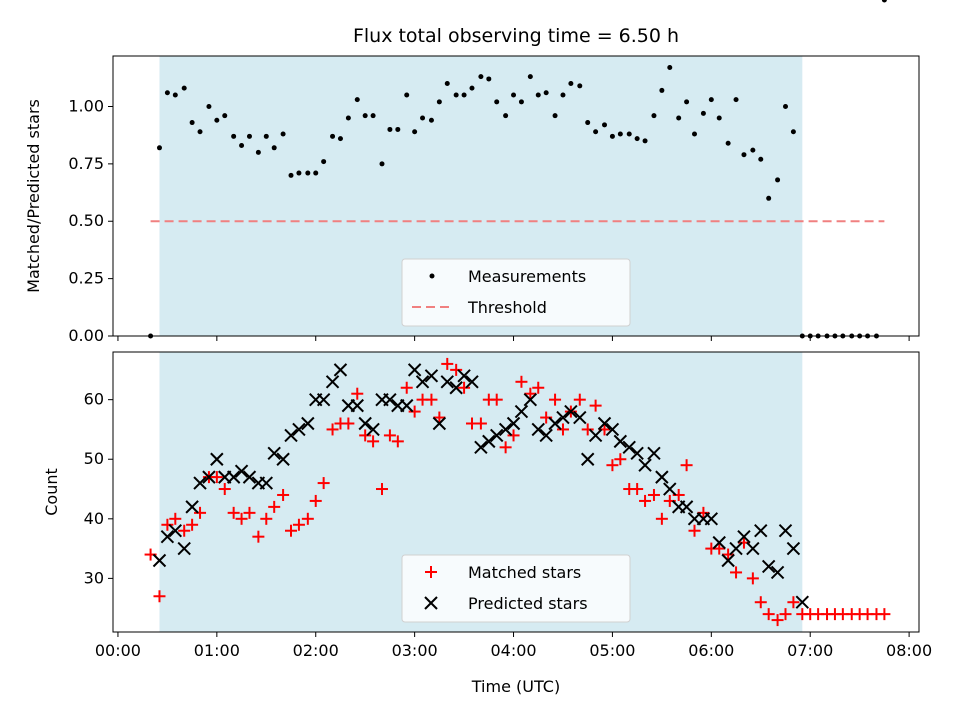 The height and width of the screenshot is (720, 960). What do you see at coordinates (513, 650) in the screenshot?
I see `x-tick-label: 04:00` at bounding box center [513, 650].